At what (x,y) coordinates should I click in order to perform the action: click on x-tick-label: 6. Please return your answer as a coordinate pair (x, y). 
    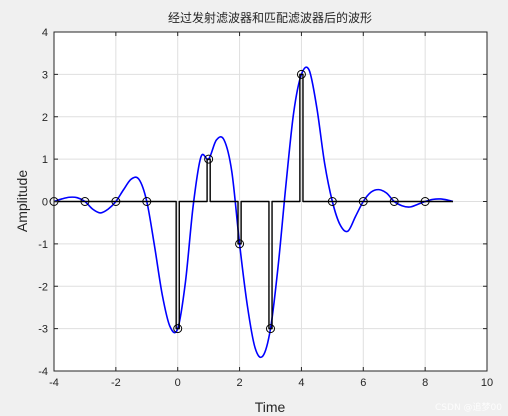
    Looking at the image, I should click on (363, 383).